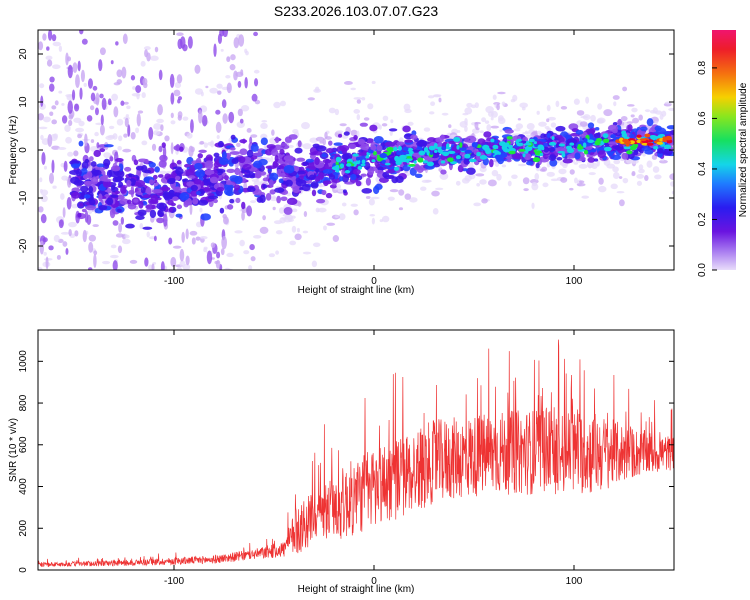  What do you see at coordinates (13, 150) in the screenshot?
I see `spectrogram-y-label: Frequency (Hz)` at bounding box center [13, 150].